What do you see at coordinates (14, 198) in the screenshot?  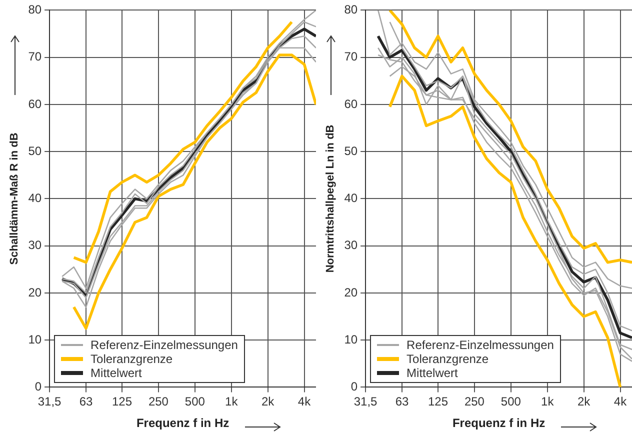 I see `y-axis-title: Schalldämm-Maß R in dB` at bounding box center [14, 198].